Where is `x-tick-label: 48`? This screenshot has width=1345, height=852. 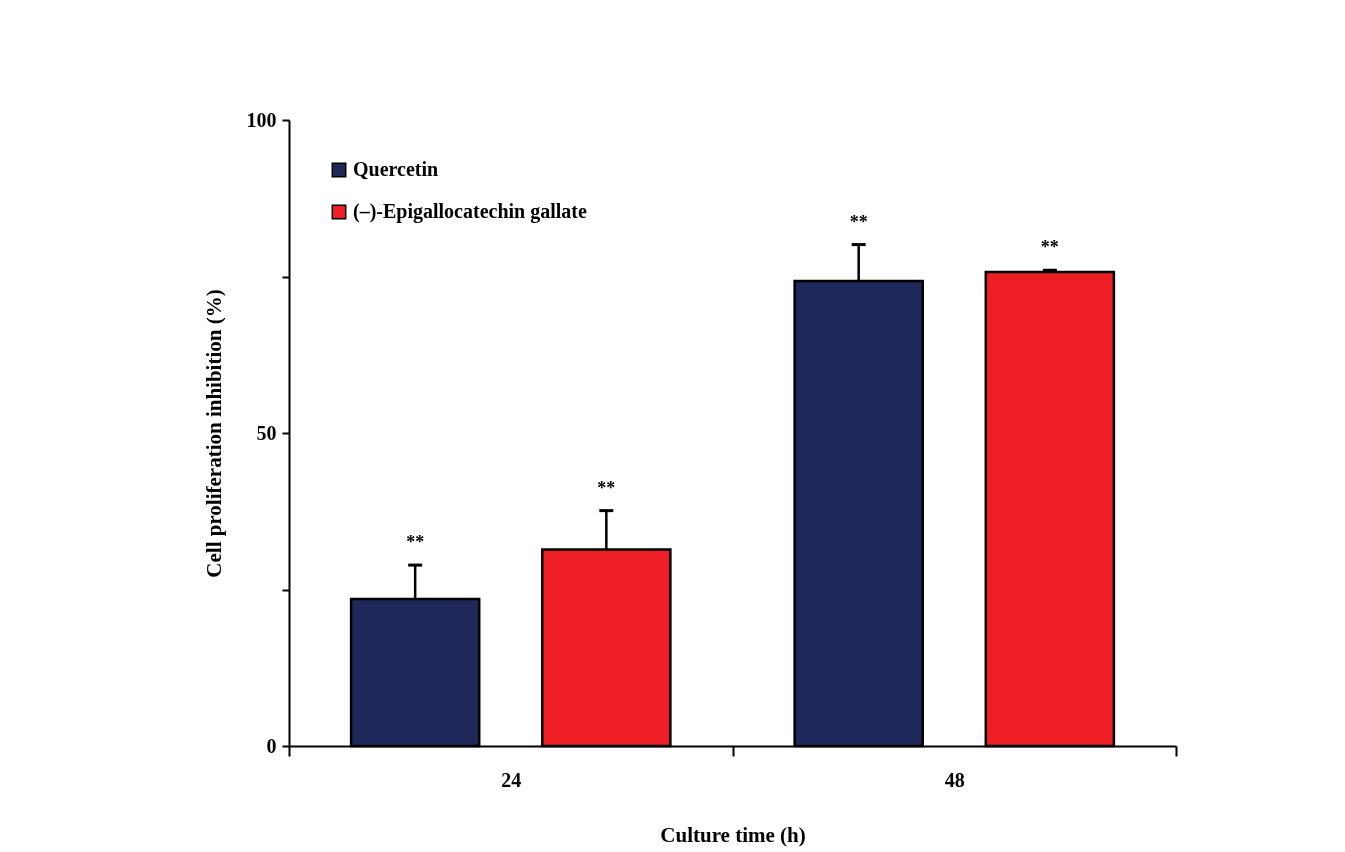
x-tick-label: 48 is located at coordinates (954, 779).